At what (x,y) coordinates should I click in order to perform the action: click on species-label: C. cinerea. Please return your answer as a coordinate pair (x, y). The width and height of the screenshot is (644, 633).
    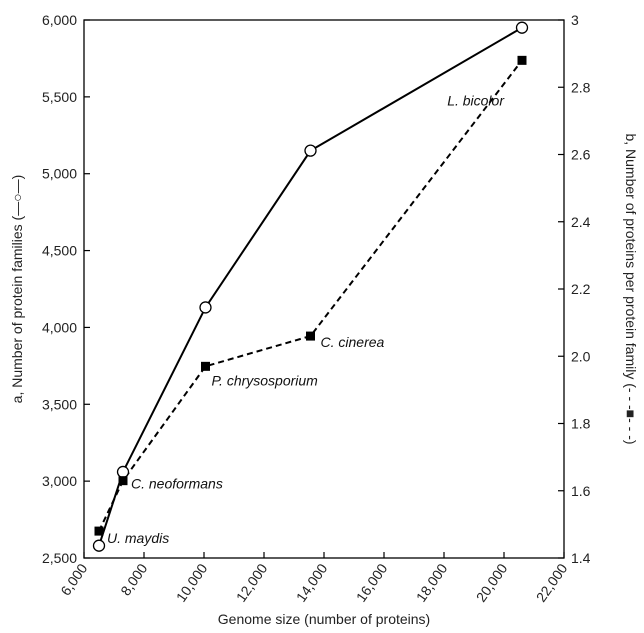
    Looking at the image, I should click on (353, 342).